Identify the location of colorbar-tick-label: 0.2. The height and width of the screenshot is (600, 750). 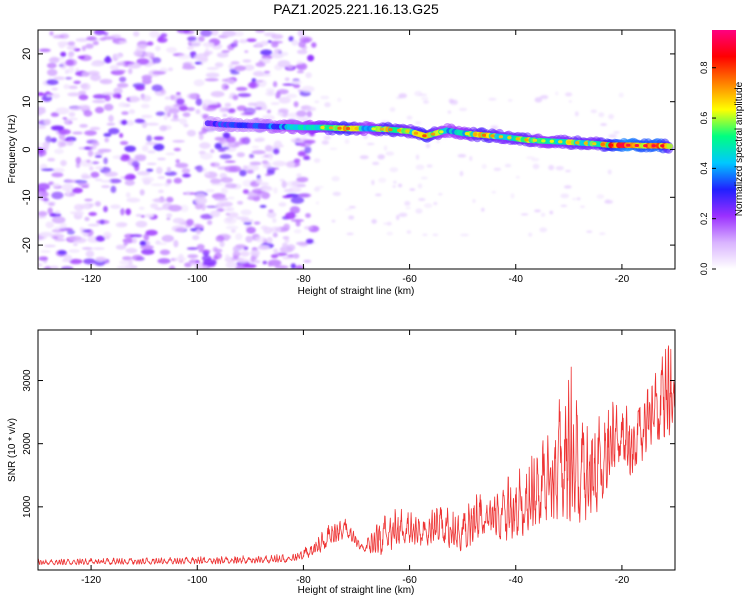
(704, 218).